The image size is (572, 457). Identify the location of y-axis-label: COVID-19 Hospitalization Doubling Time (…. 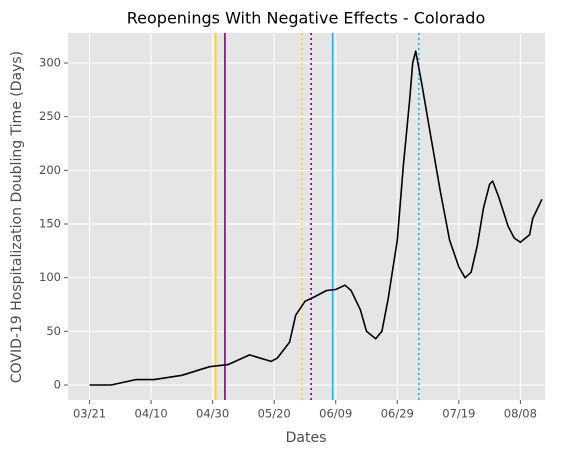
(17, 217).